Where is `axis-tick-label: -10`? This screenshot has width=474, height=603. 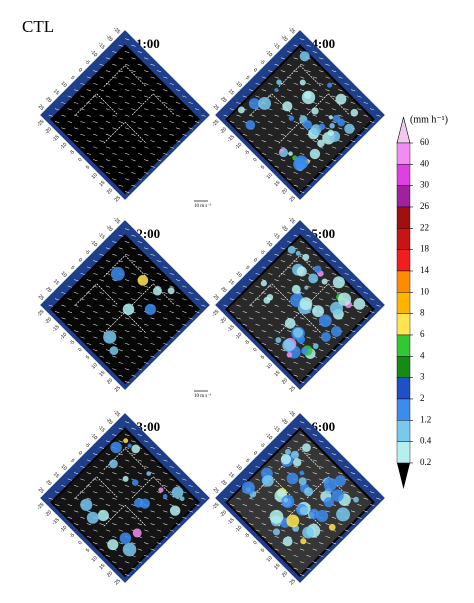 axis-tick-label: -10 is located at coordinates (64, 337).